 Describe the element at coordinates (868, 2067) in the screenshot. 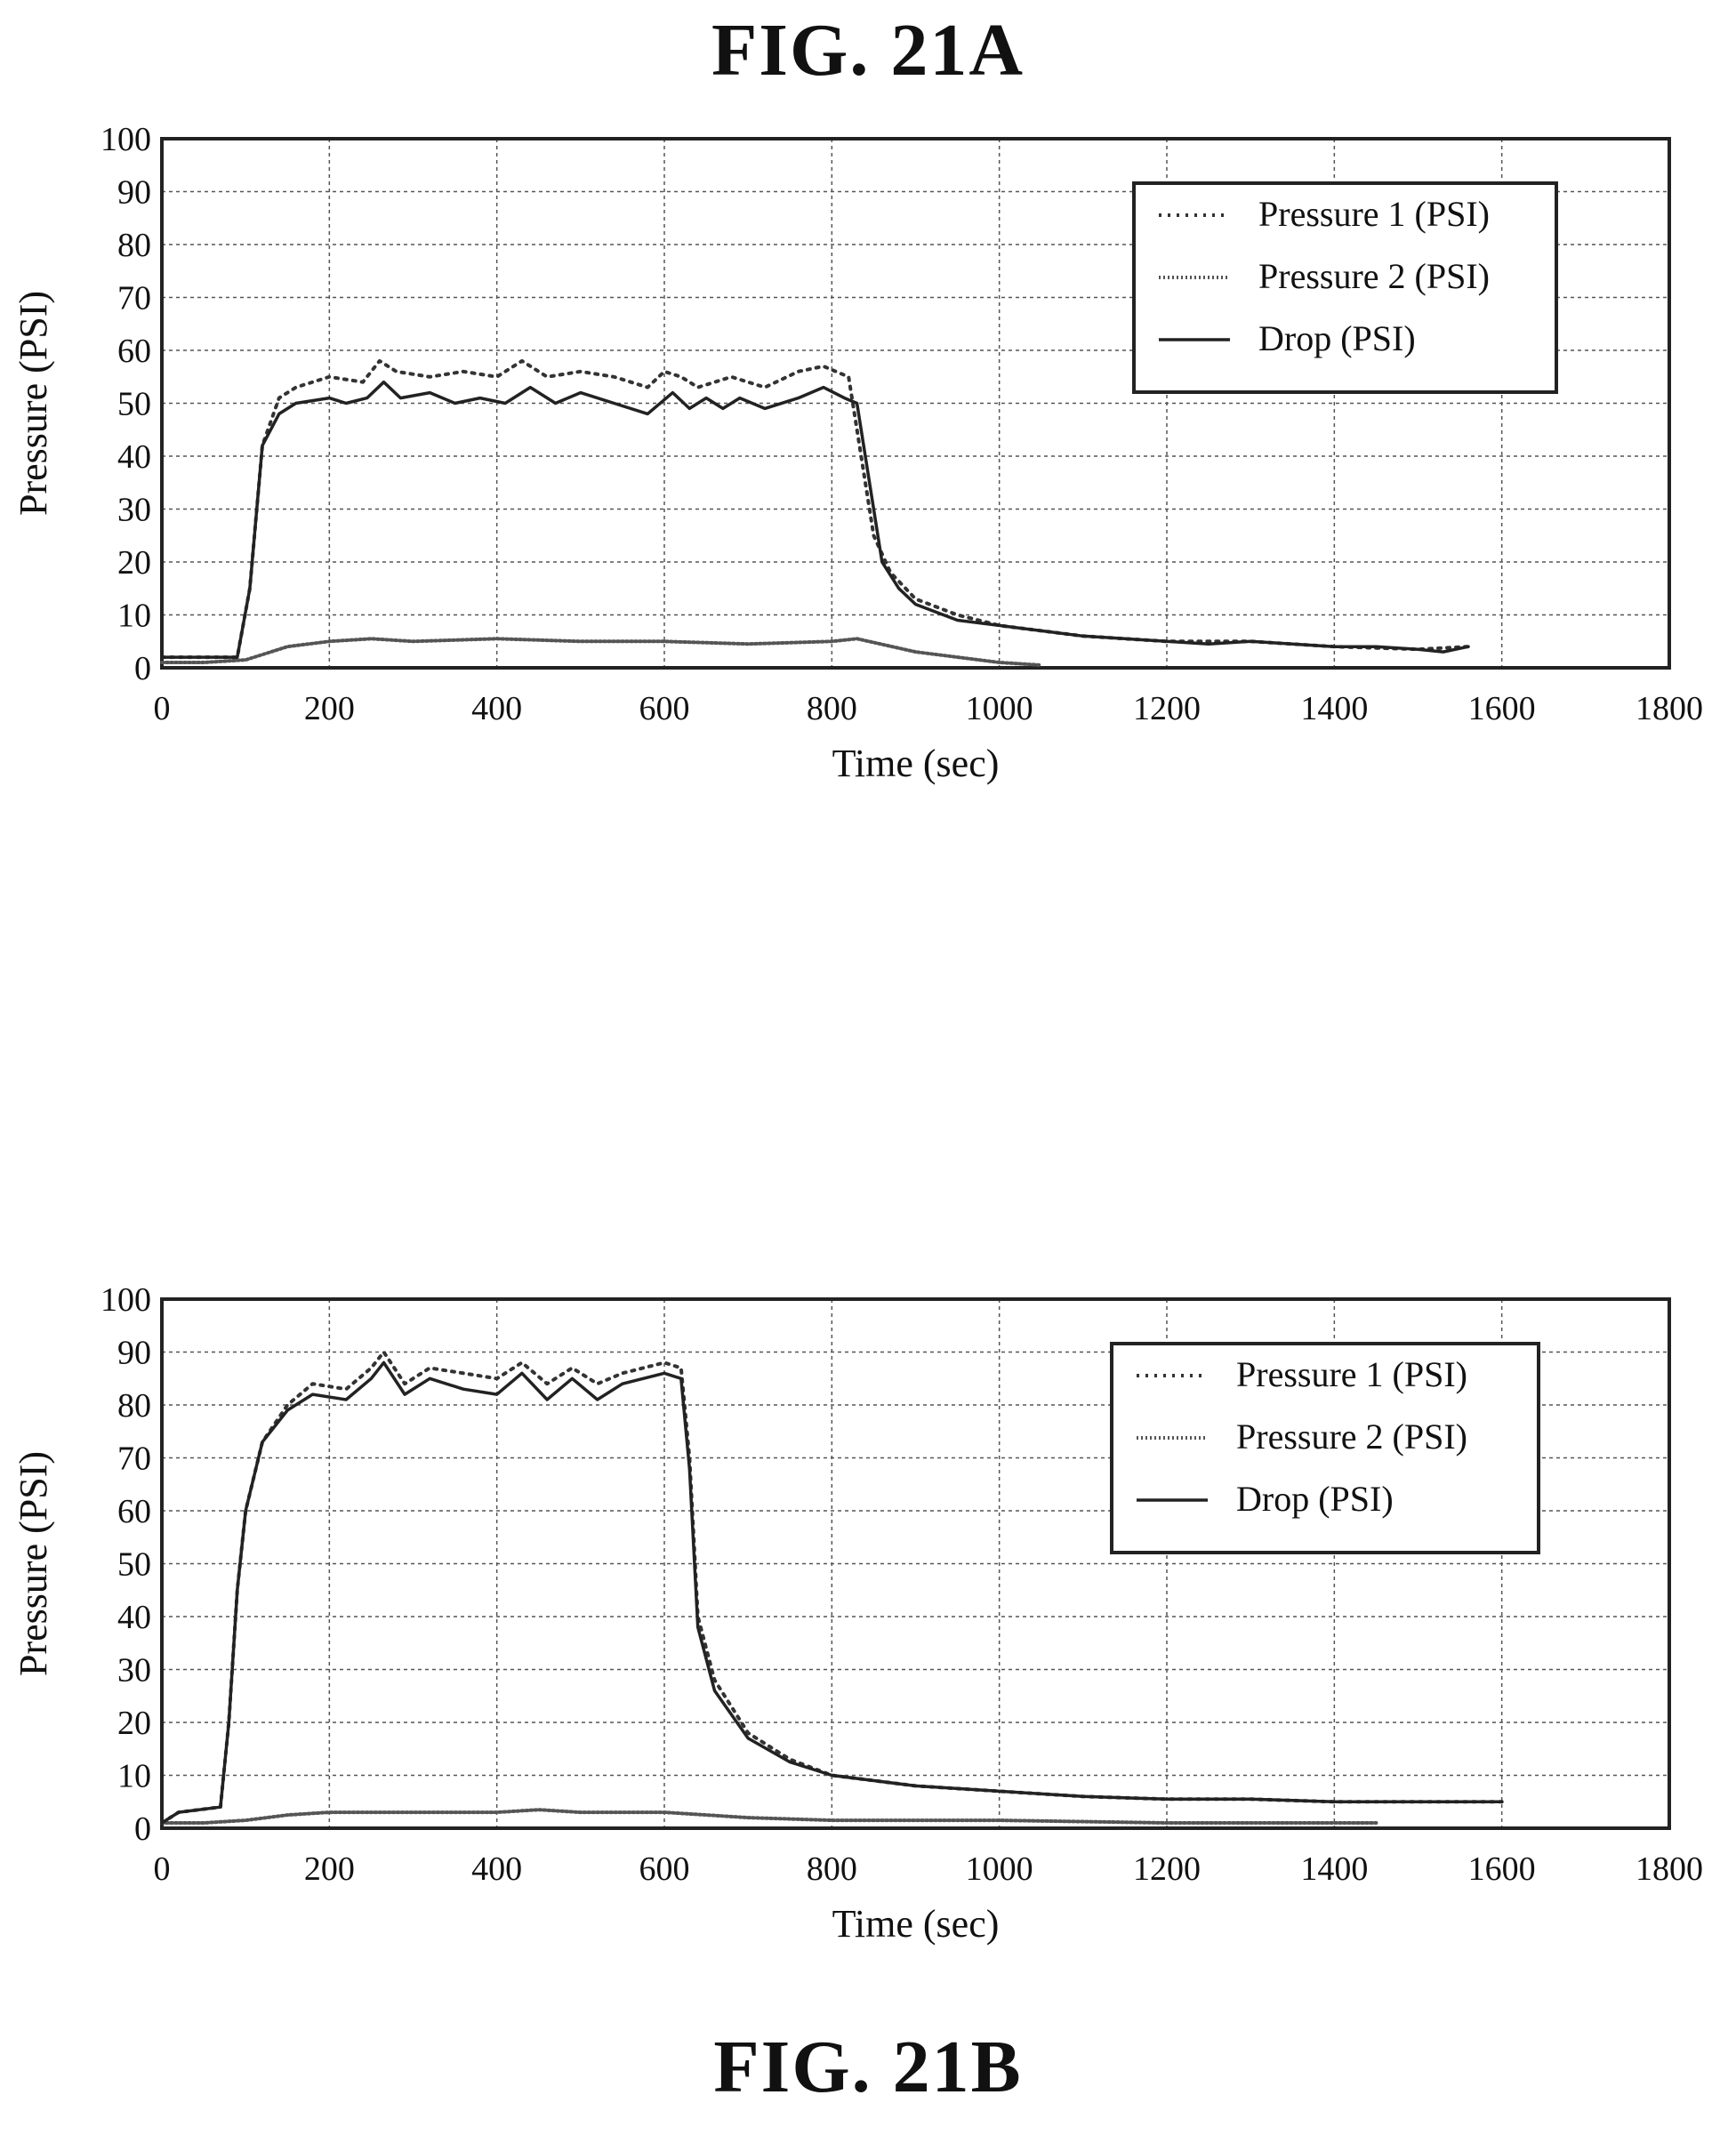

I see `figure-21b-title: FIG. 21B` at that location.